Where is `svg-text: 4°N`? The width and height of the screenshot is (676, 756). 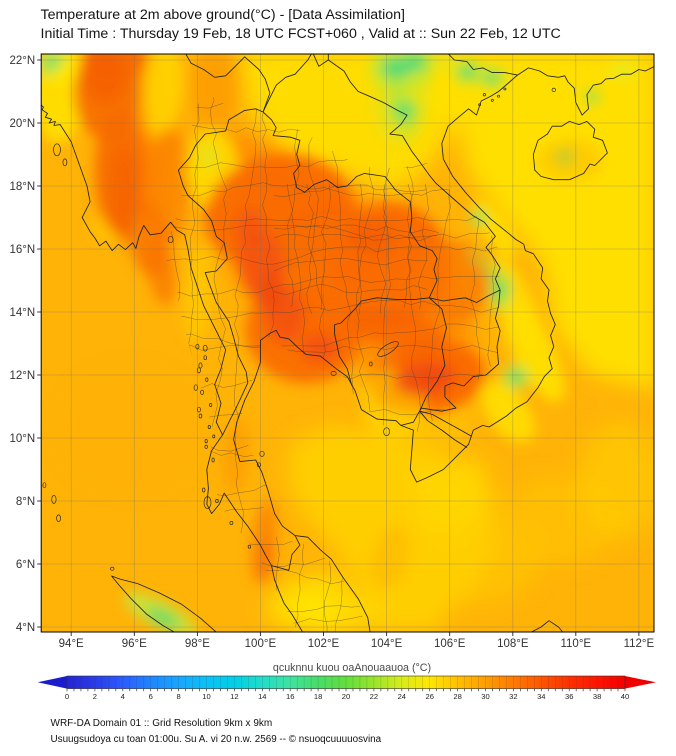 svg-text: 4°N is located at coordinates (25, 628).